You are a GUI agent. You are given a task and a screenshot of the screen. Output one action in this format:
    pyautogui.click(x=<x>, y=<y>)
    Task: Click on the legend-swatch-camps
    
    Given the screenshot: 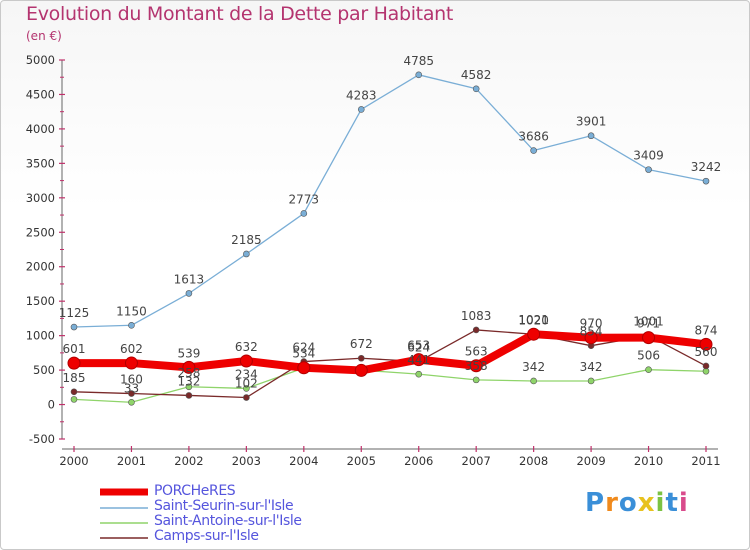 What is the action you would take?
    pyautogui.click(x=124, y=538)
    